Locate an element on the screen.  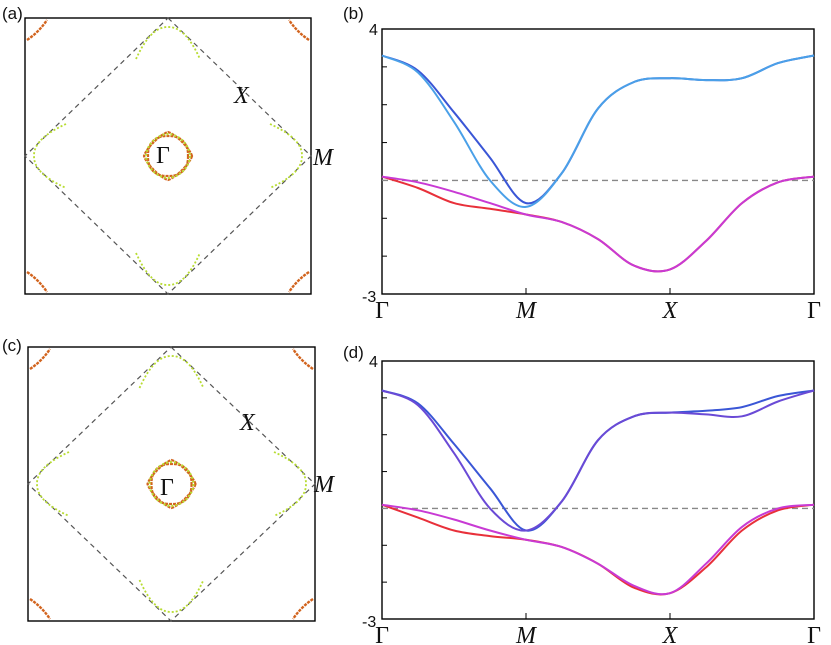
panel-c-brillouin-zone is located at coordinates (171, 484).